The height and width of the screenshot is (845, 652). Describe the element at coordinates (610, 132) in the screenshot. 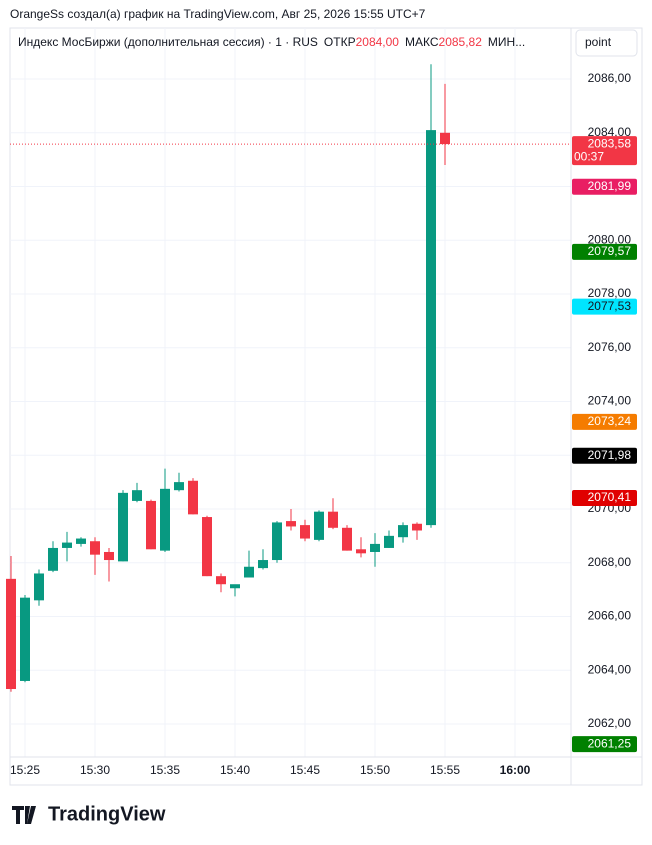

I see `y-tick-label: 2084,00` at that location.